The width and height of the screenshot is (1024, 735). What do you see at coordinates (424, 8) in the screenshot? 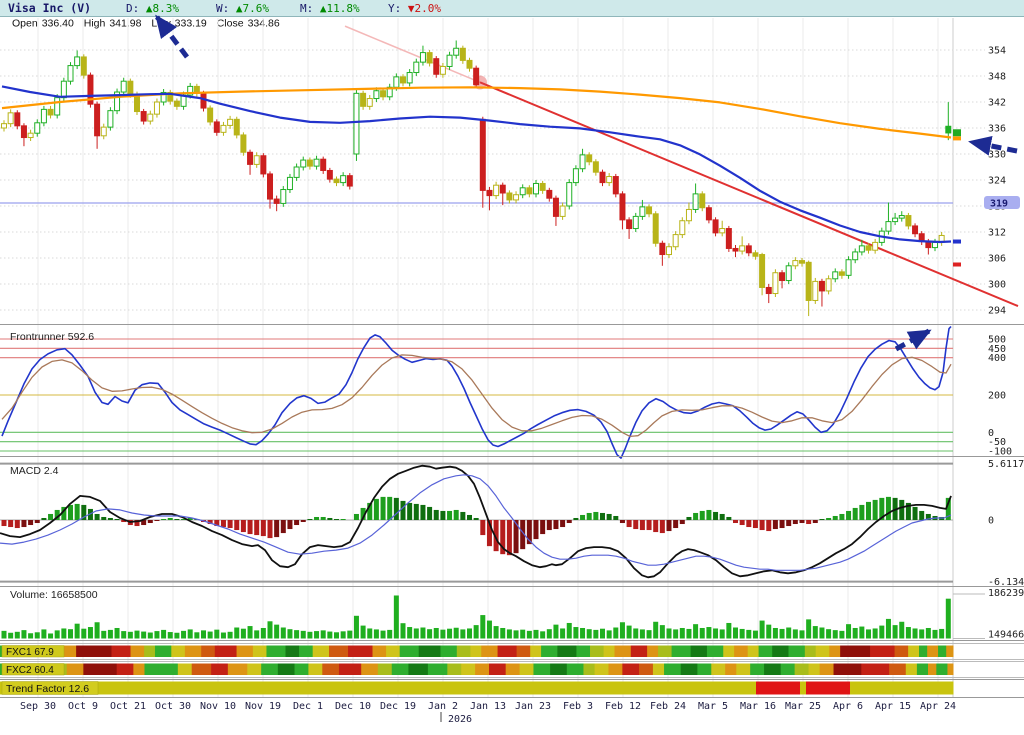
I see `change-yearly-value: ▼2.0%` at bounding box center [424, 8].